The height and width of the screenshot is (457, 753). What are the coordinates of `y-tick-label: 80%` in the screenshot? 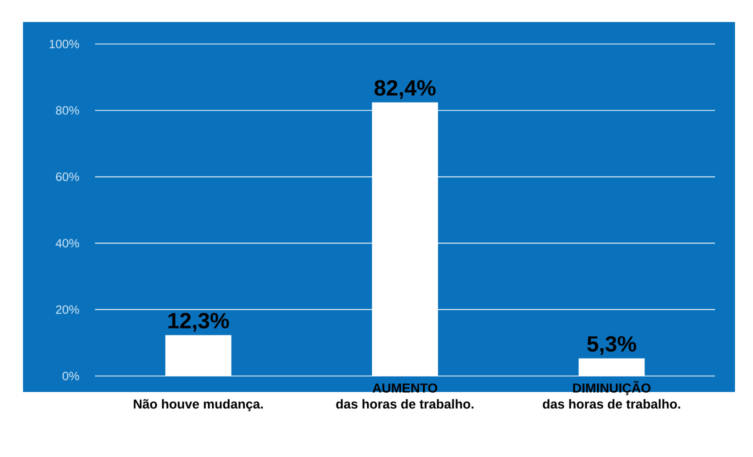 It's located at (68, 110).